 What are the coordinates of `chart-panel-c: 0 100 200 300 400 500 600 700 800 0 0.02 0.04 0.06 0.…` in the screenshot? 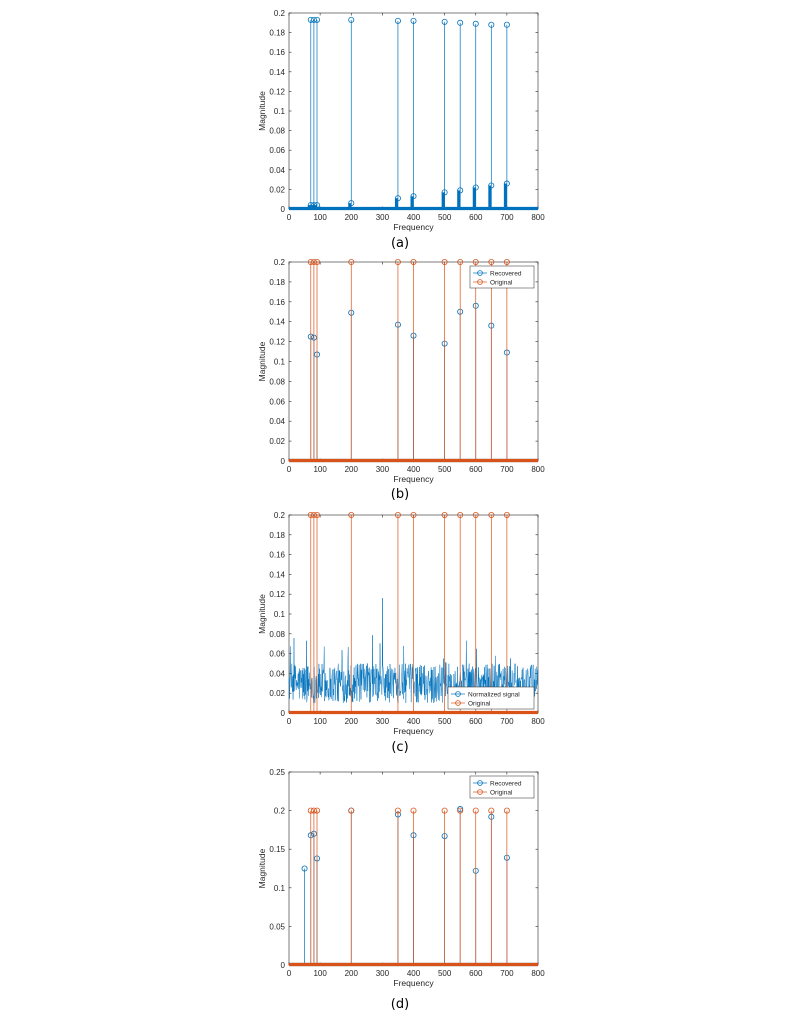 It's located at (401, 623).